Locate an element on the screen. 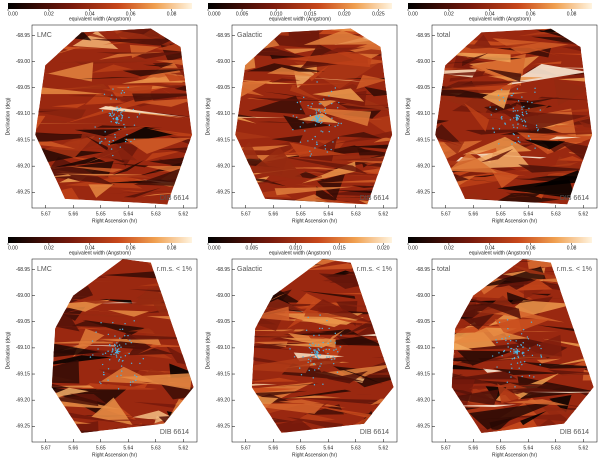 The image size is (600, 468). y-tick-label: -69.10 is located at coordinates (23, 348).